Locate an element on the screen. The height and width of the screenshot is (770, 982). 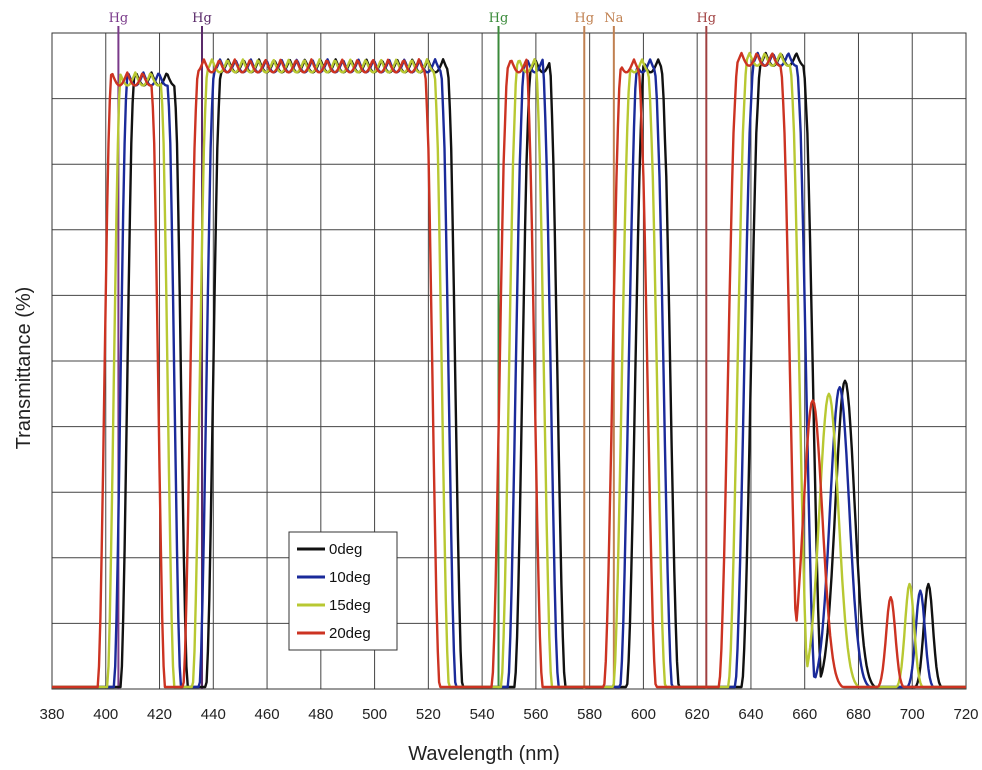
x-axis-title: Wavelength (nm) is located at coordinates (484, 754).